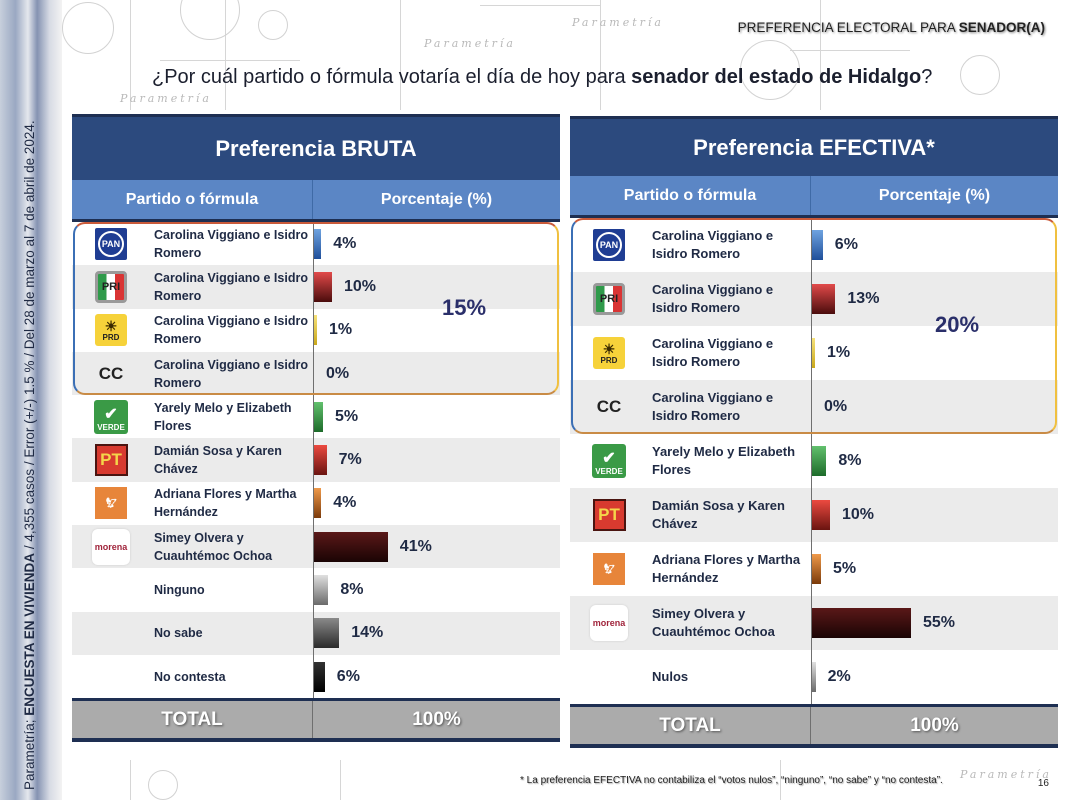 Image resolution: width=1067 pixels, height=800 pixels. I want to click on table-row: PAN Carolina Viggiano e Isidro Romero 4%, so click(316, 244).